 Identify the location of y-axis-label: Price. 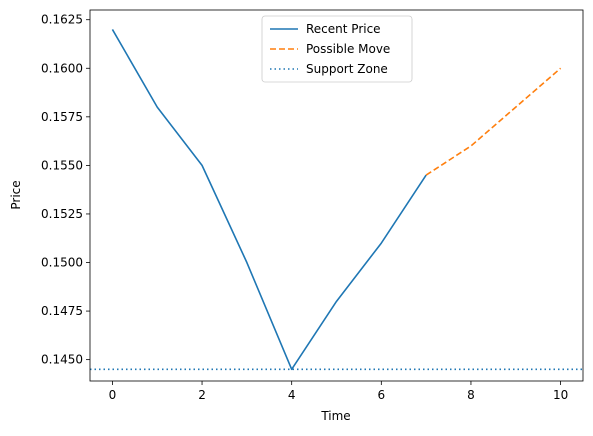
(16, 194).